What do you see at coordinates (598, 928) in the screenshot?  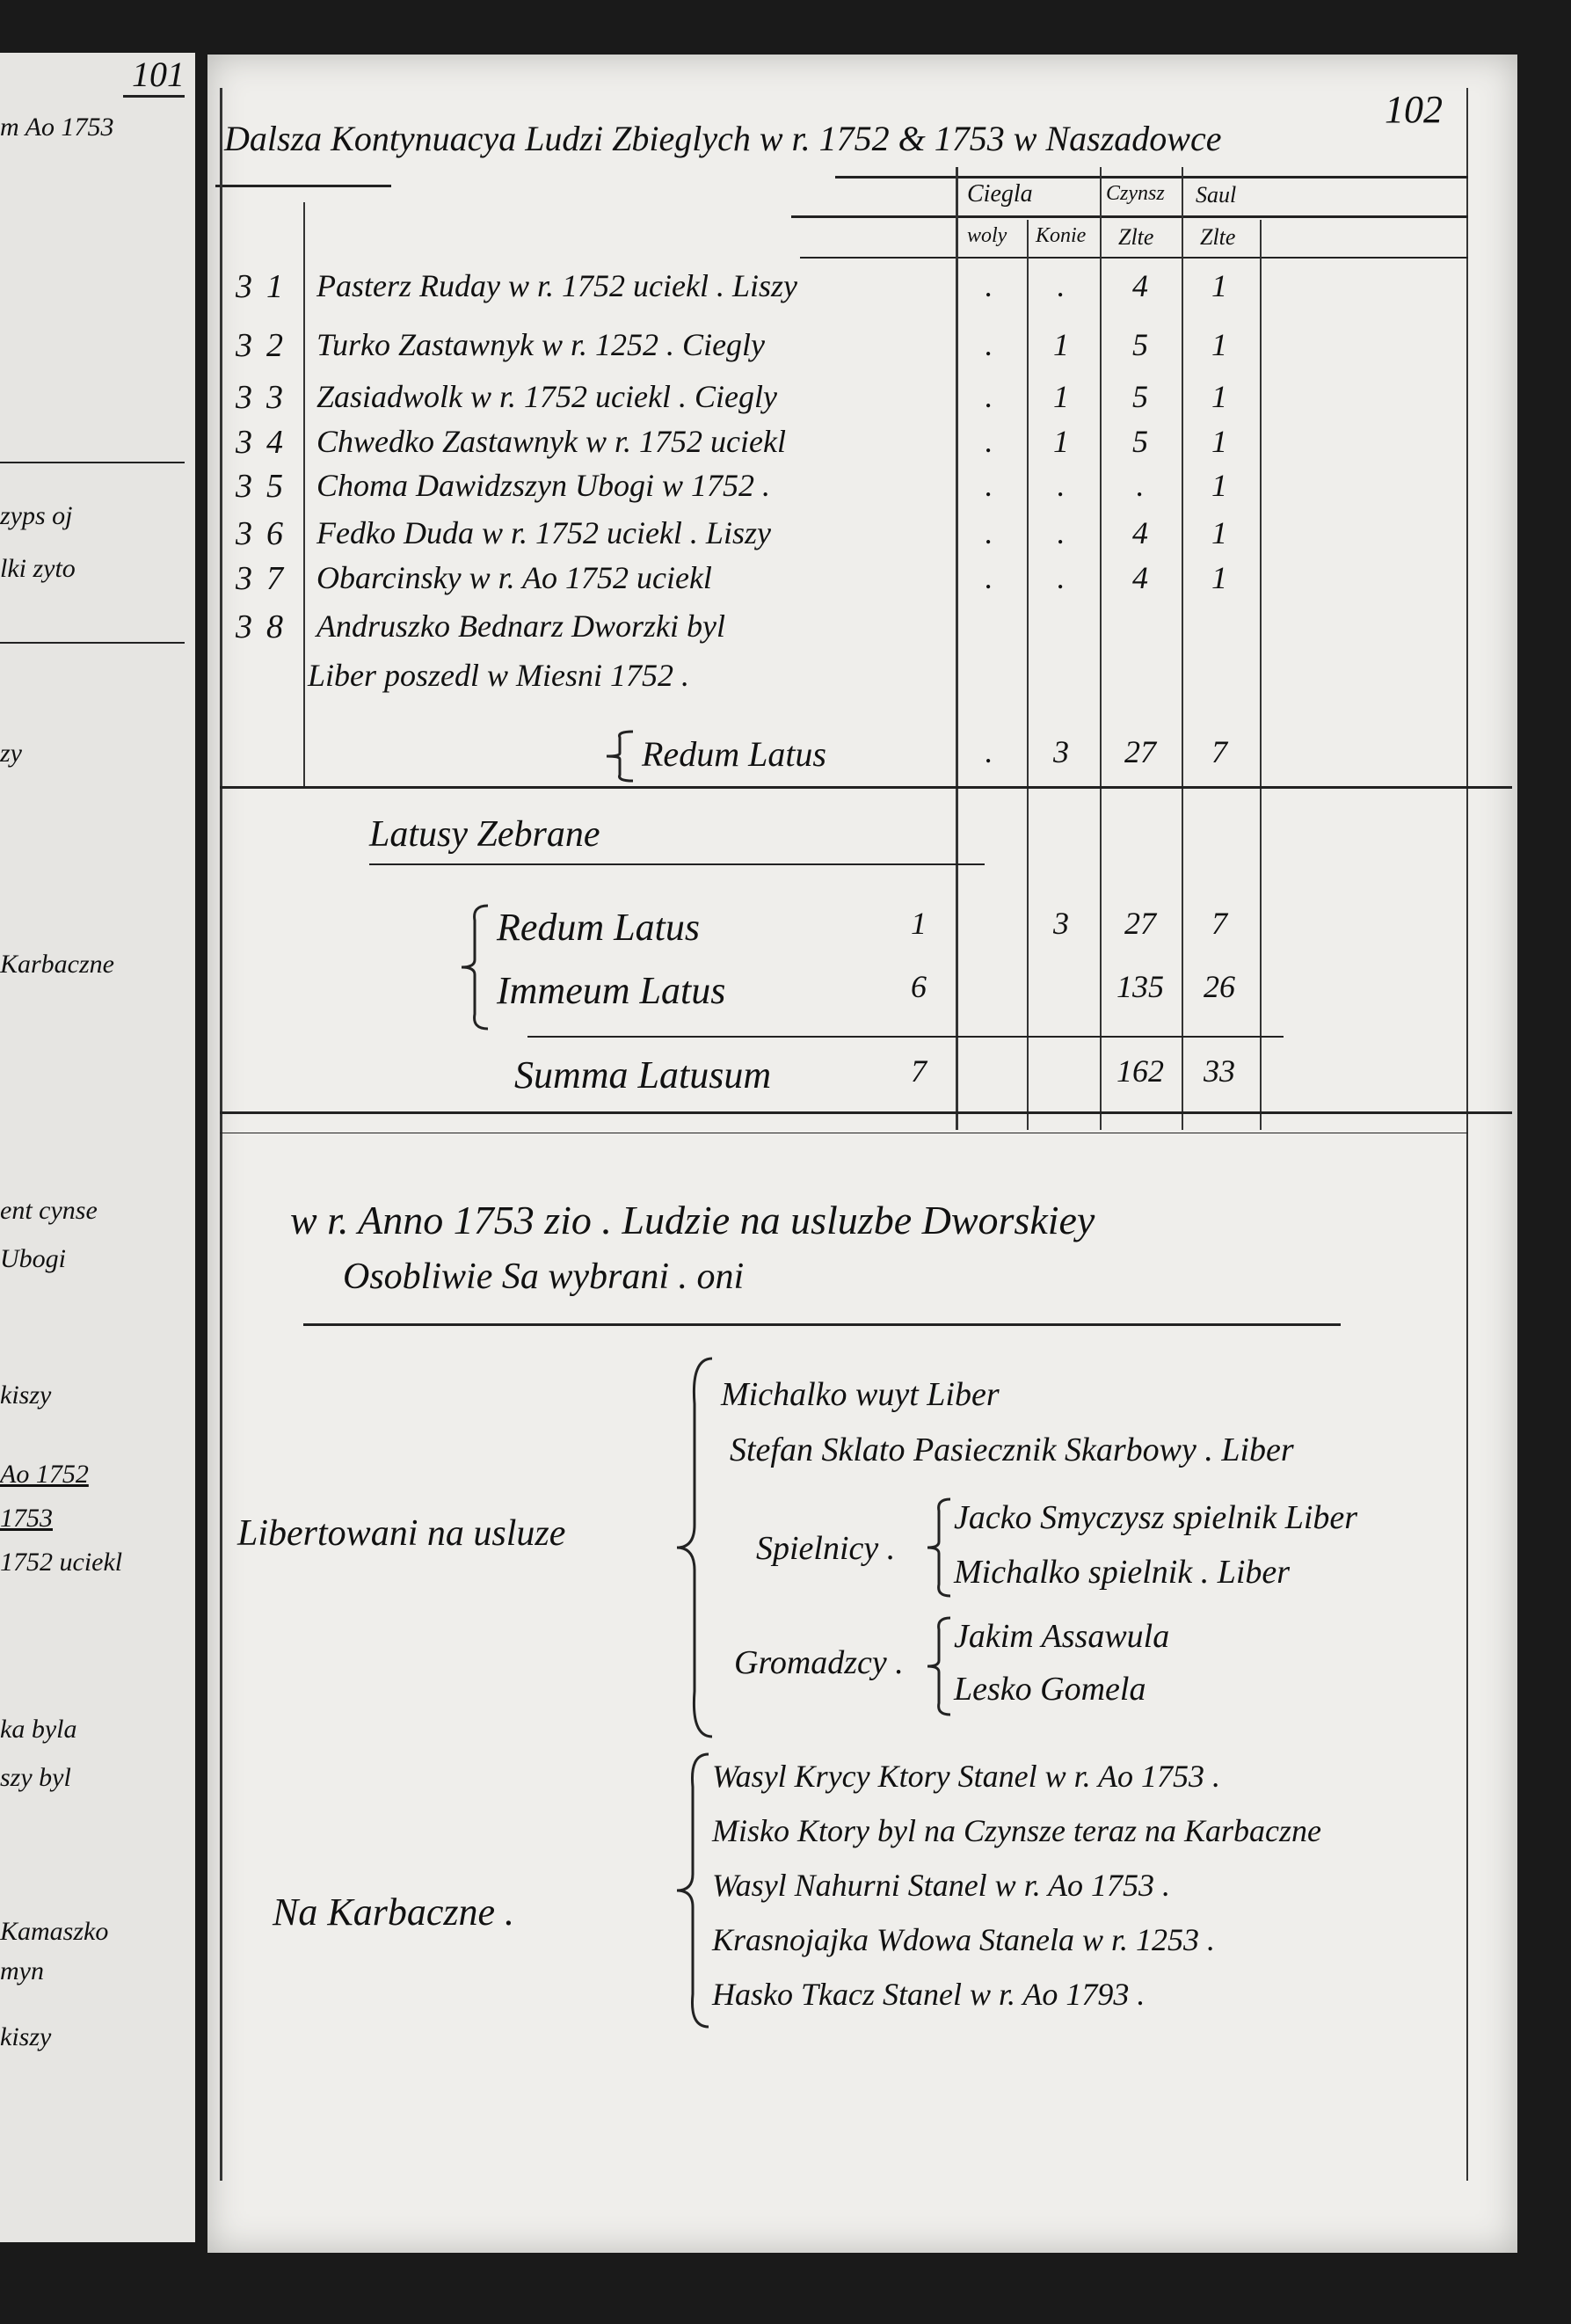 I see `sum-label: Redum Latus` at bounding box center [598, 928].